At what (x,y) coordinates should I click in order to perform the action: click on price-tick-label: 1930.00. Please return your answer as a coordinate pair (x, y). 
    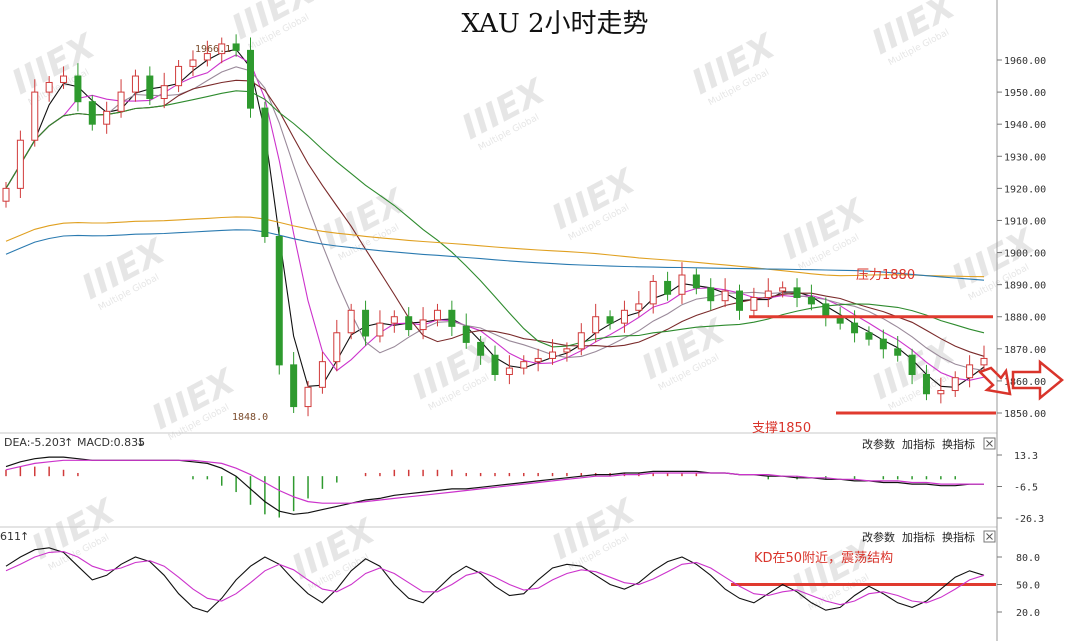
    Looking at the image, I should click on (1025, 157).